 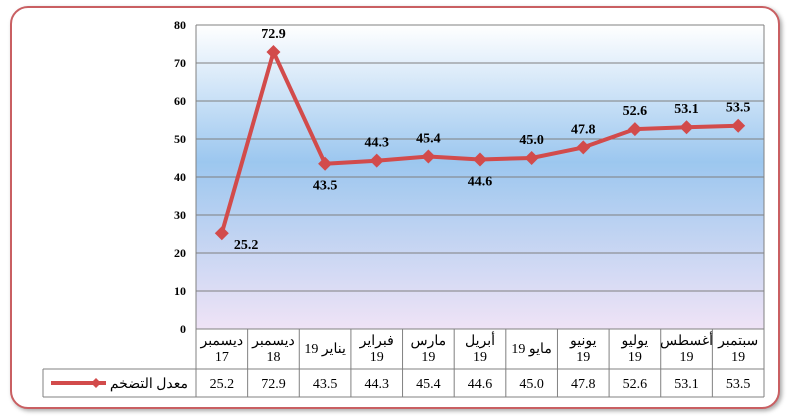 I want to click on data-label: 72.9, so click(x=273, y=34).